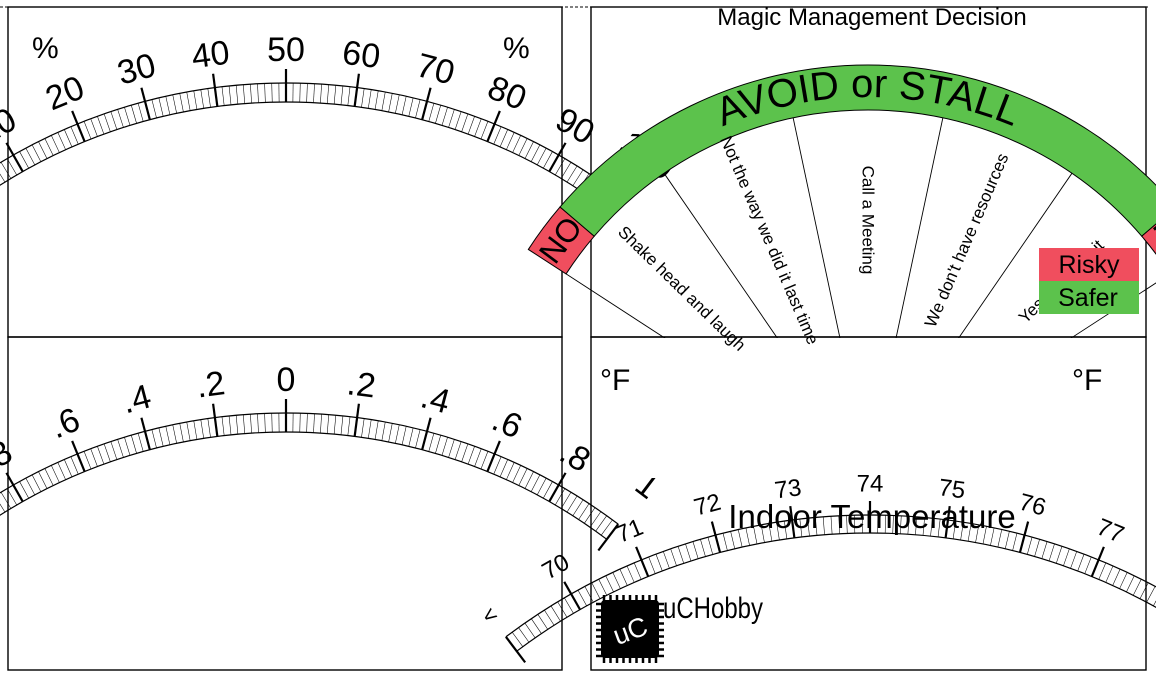  I want to click on decision-legend: Risky Safer, so click(1089, 281).